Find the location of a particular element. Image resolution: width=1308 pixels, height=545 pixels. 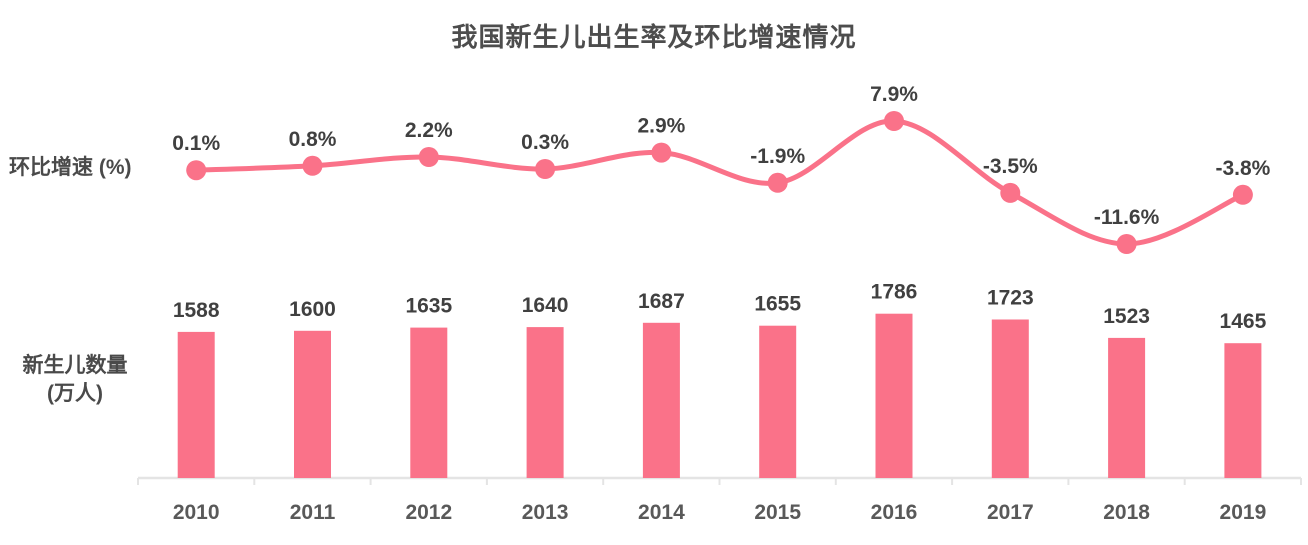

bar-value-label: 1786 is located at coordinates (894, 292).